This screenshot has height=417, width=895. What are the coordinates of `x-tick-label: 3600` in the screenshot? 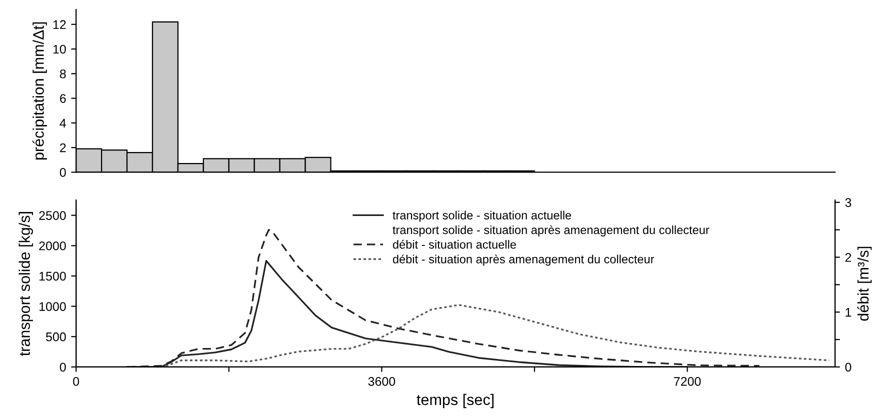 It's located at (382, 381).